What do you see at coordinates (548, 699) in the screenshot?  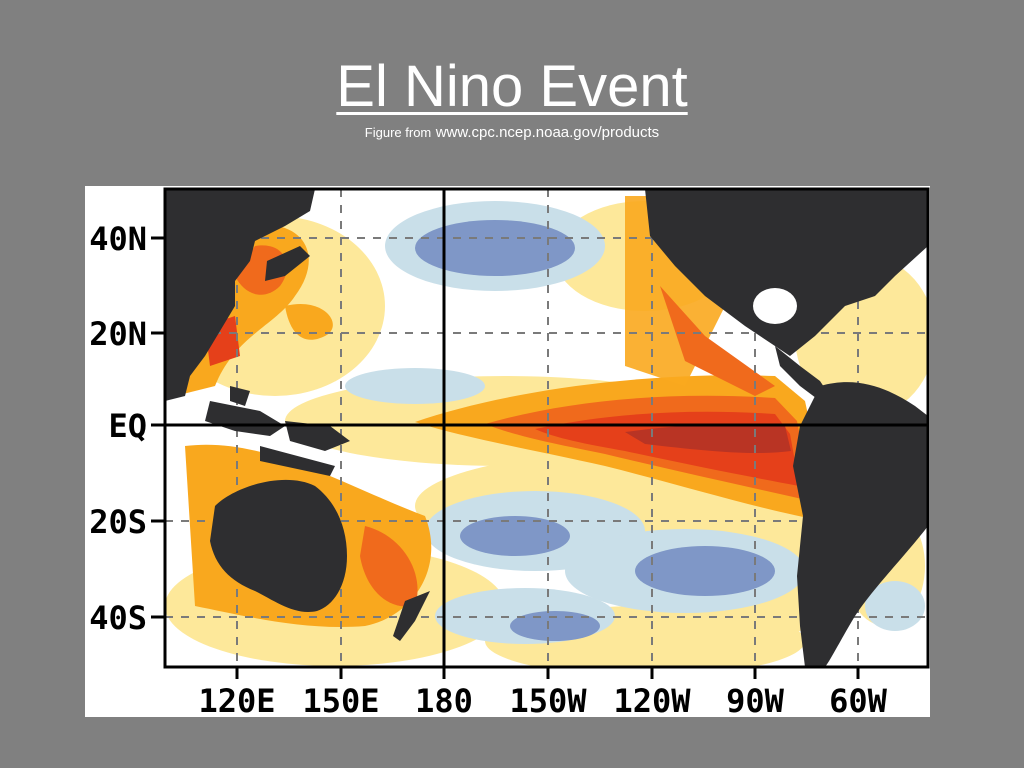 I see `lon-label-150w: 150W` at bounding box center [548, 699].